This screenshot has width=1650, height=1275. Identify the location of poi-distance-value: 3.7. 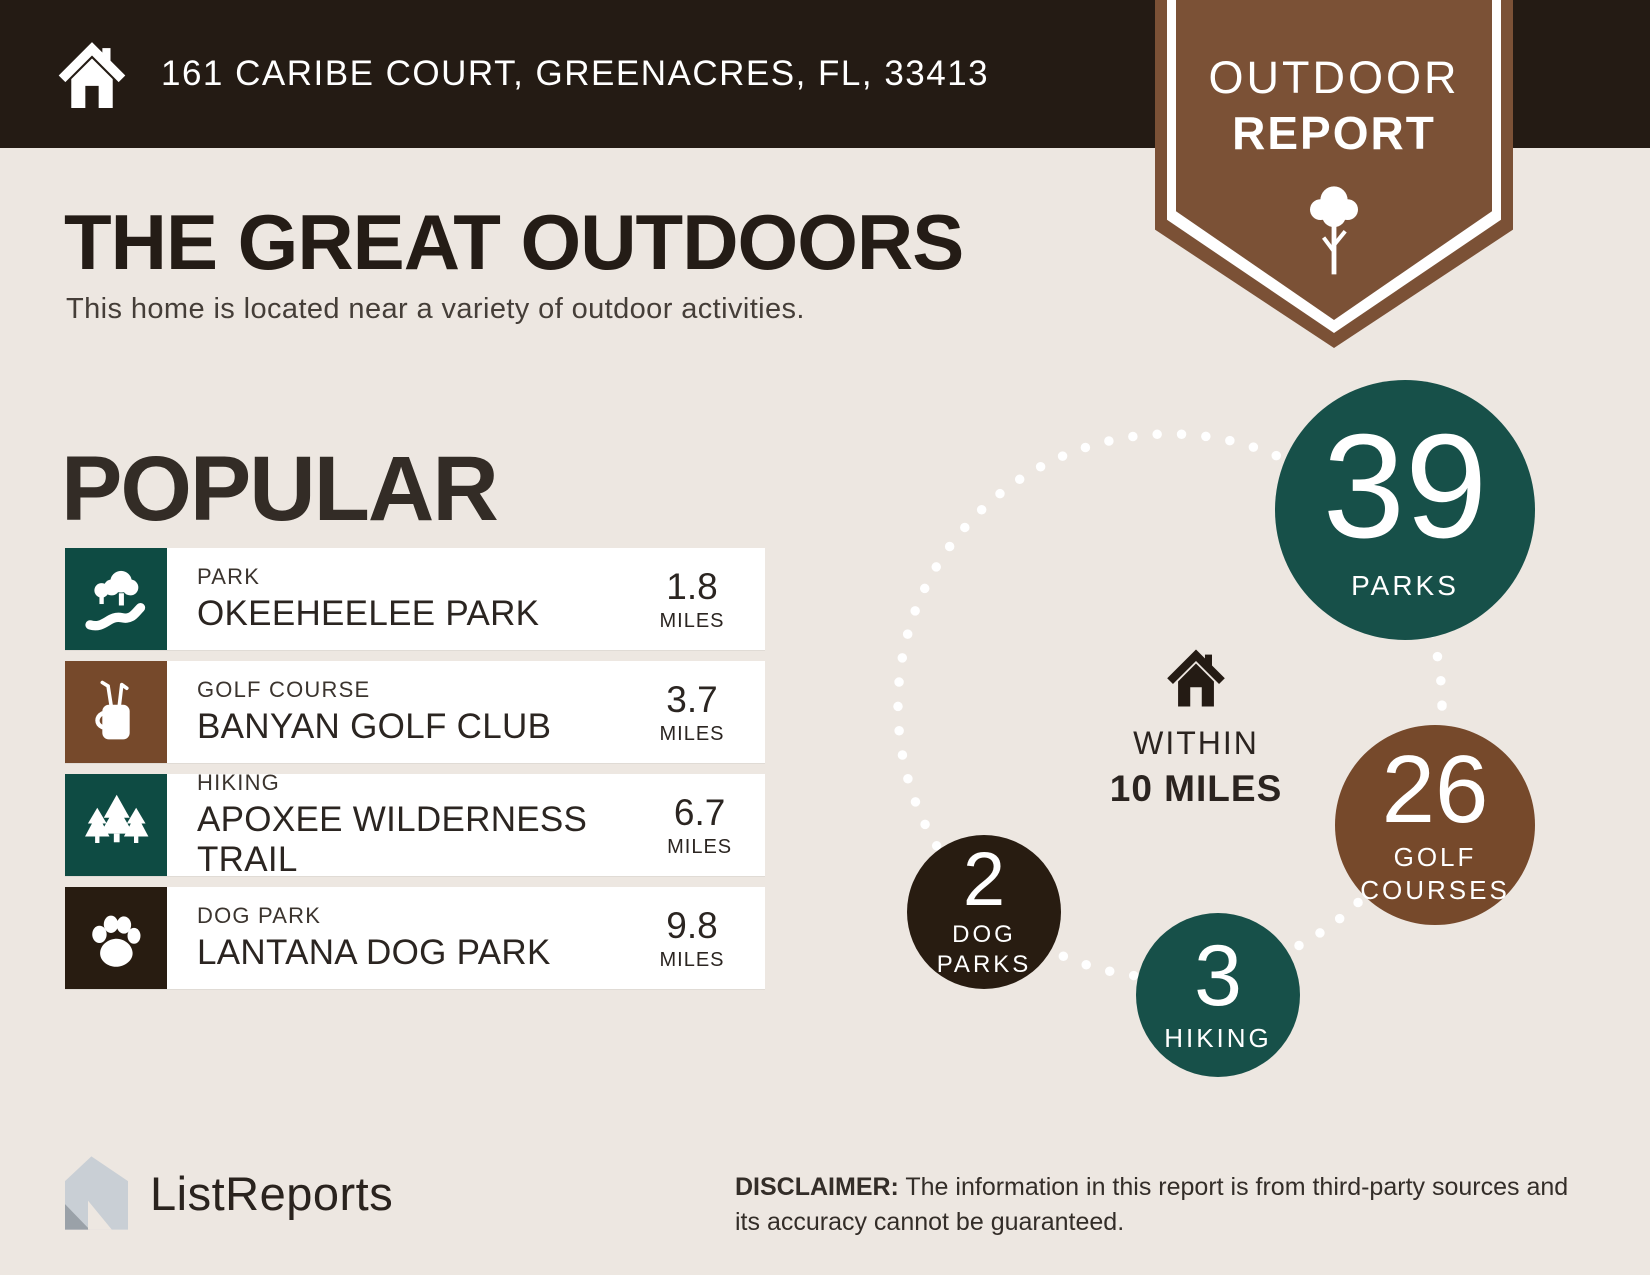
(692, 699).